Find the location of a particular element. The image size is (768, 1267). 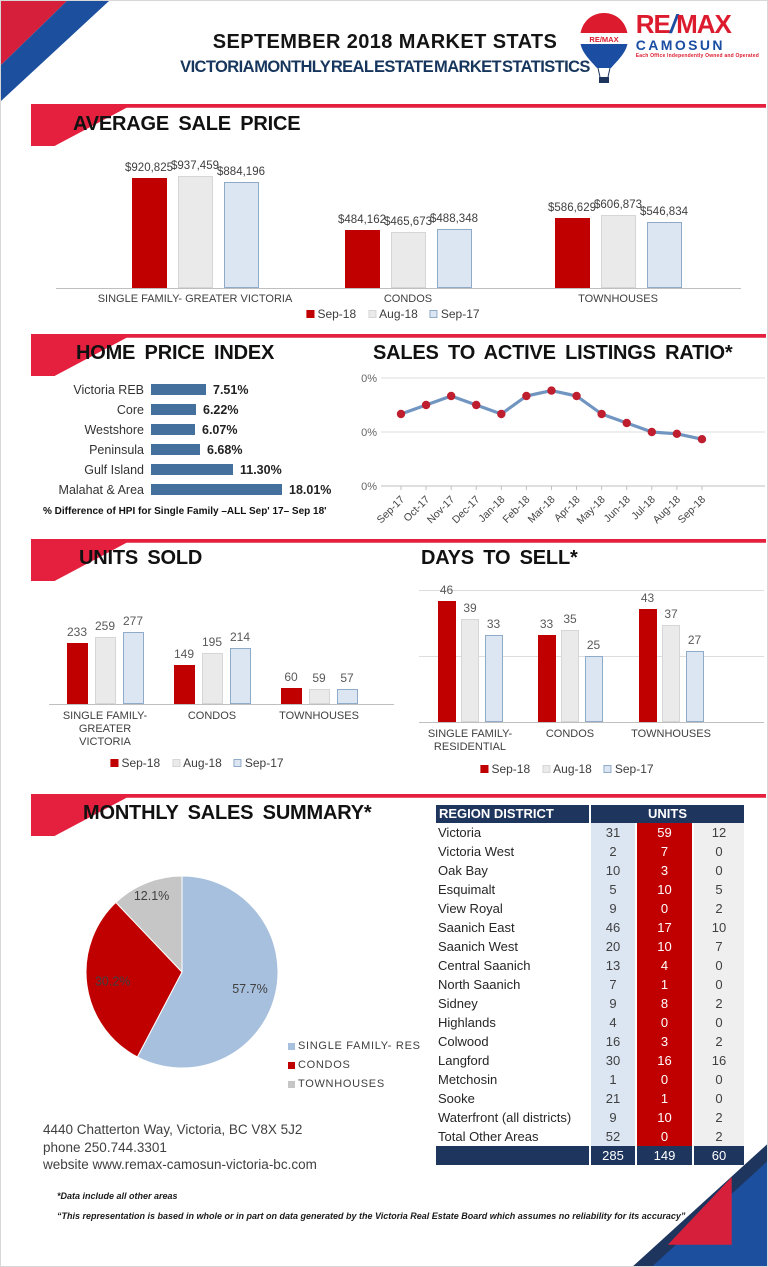

units-sold-legend: Sep-18 Aug-18 Sep-17 is located at coordinates (197, 763).